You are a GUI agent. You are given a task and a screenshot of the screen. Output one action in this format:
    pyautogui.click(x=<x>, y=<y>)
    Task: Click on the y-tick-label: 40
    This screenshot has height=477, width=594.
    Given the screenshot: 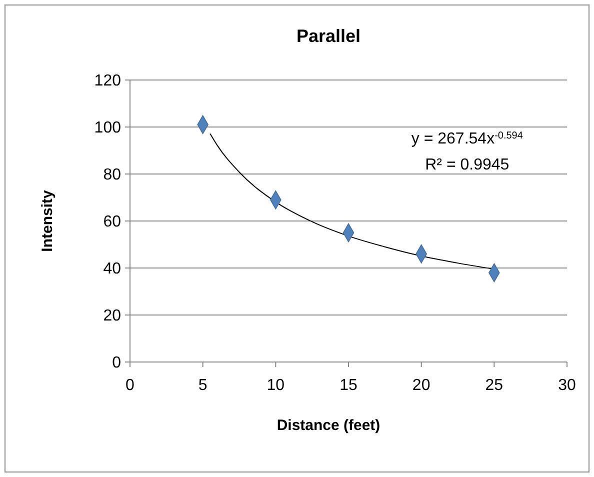 What is the action you would take?
    pyautogui.click(x=112, y=269)
    